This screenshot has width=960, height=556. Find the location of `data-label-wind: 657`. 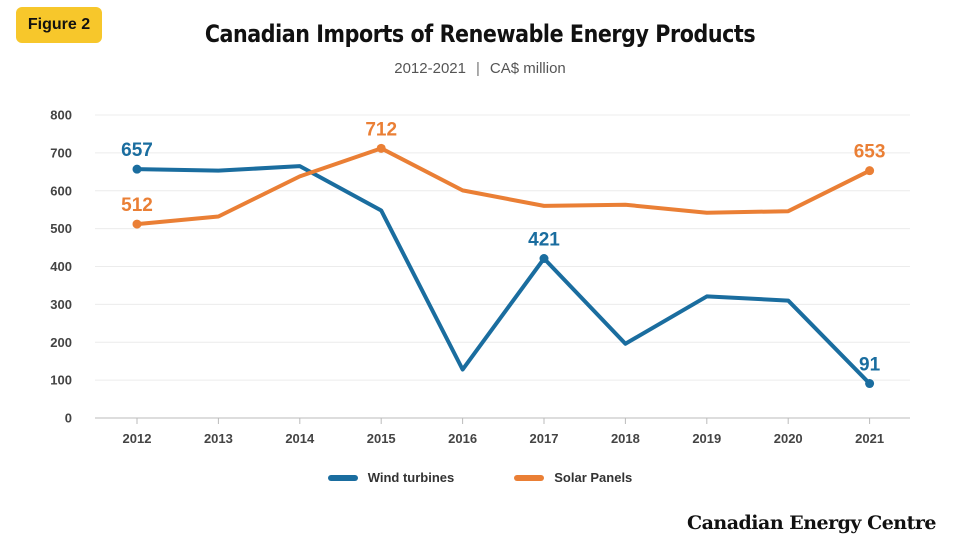

data-label-wind: 657 is located at coordinates (137, 150).